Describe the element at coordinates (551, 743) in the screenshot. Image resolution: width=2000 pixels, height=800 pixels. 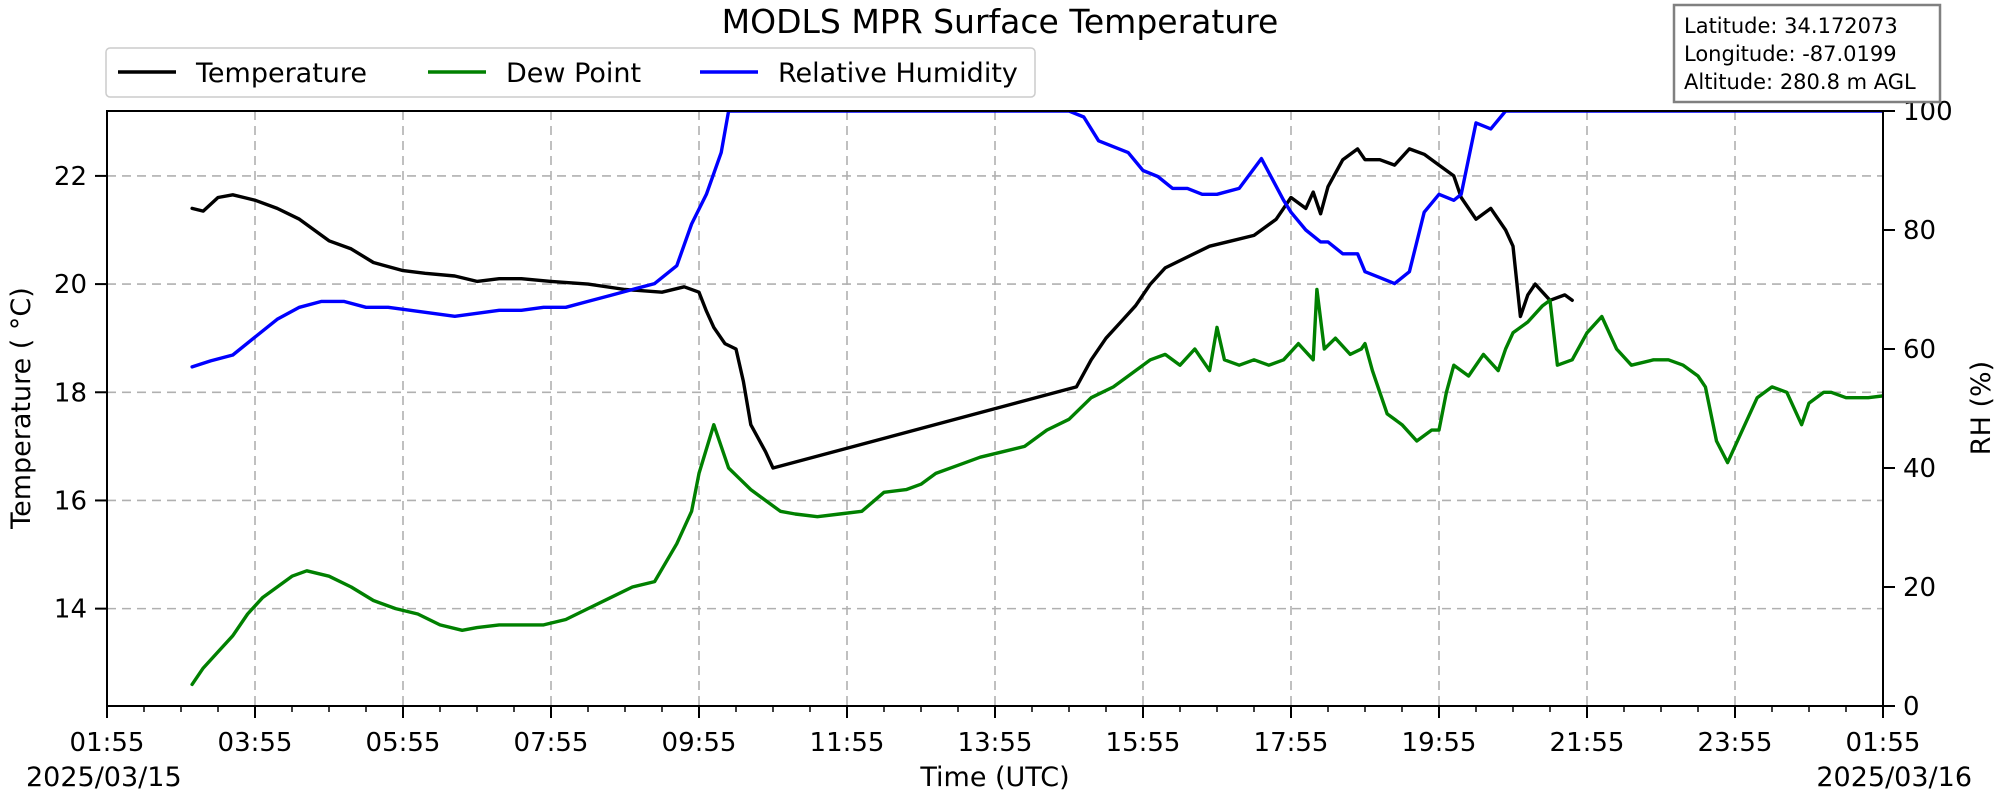
I see `x-tick-label: 07:55` at that location.